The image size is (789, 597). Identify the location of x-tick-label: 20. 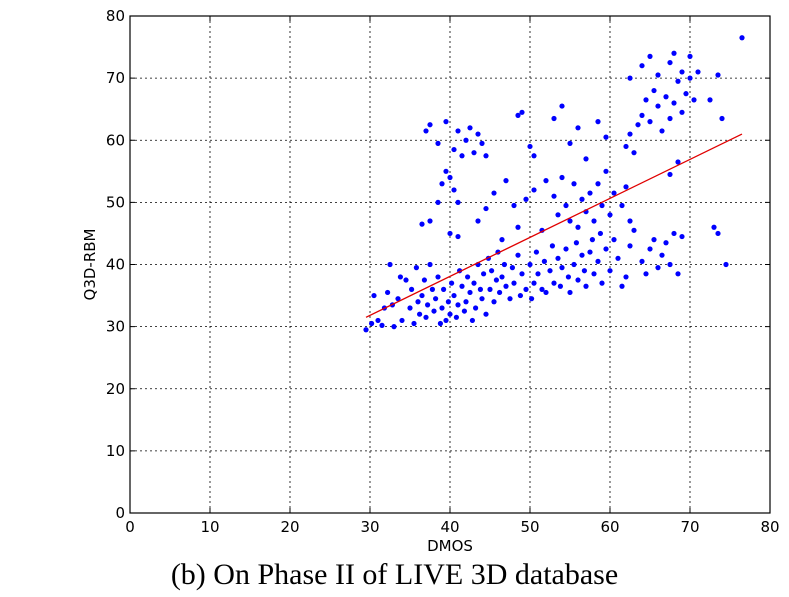
(289, 527).